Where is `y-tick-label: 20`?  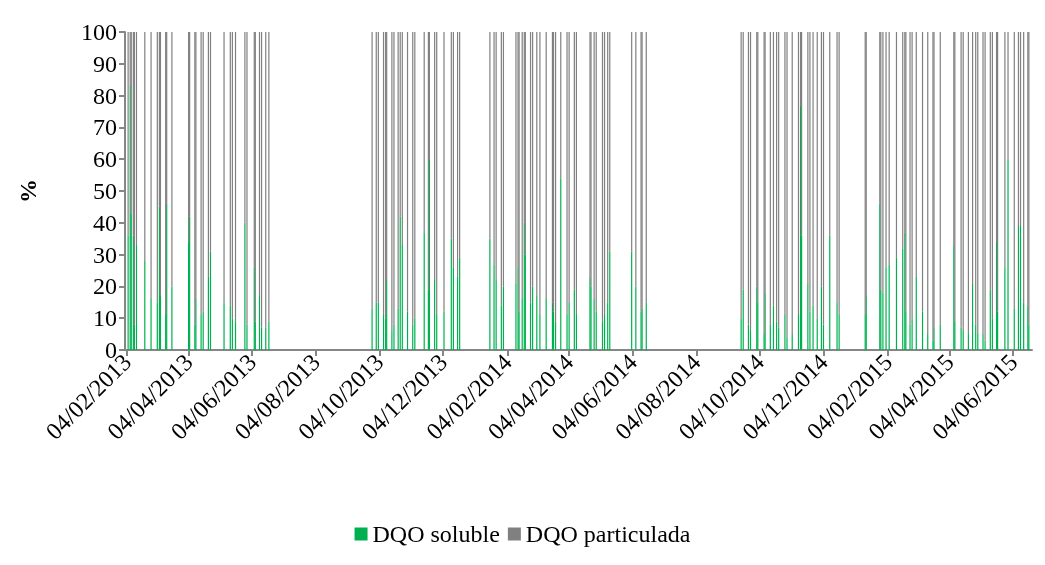
y-tick-label: 20 is located at coordinates (105, 286).